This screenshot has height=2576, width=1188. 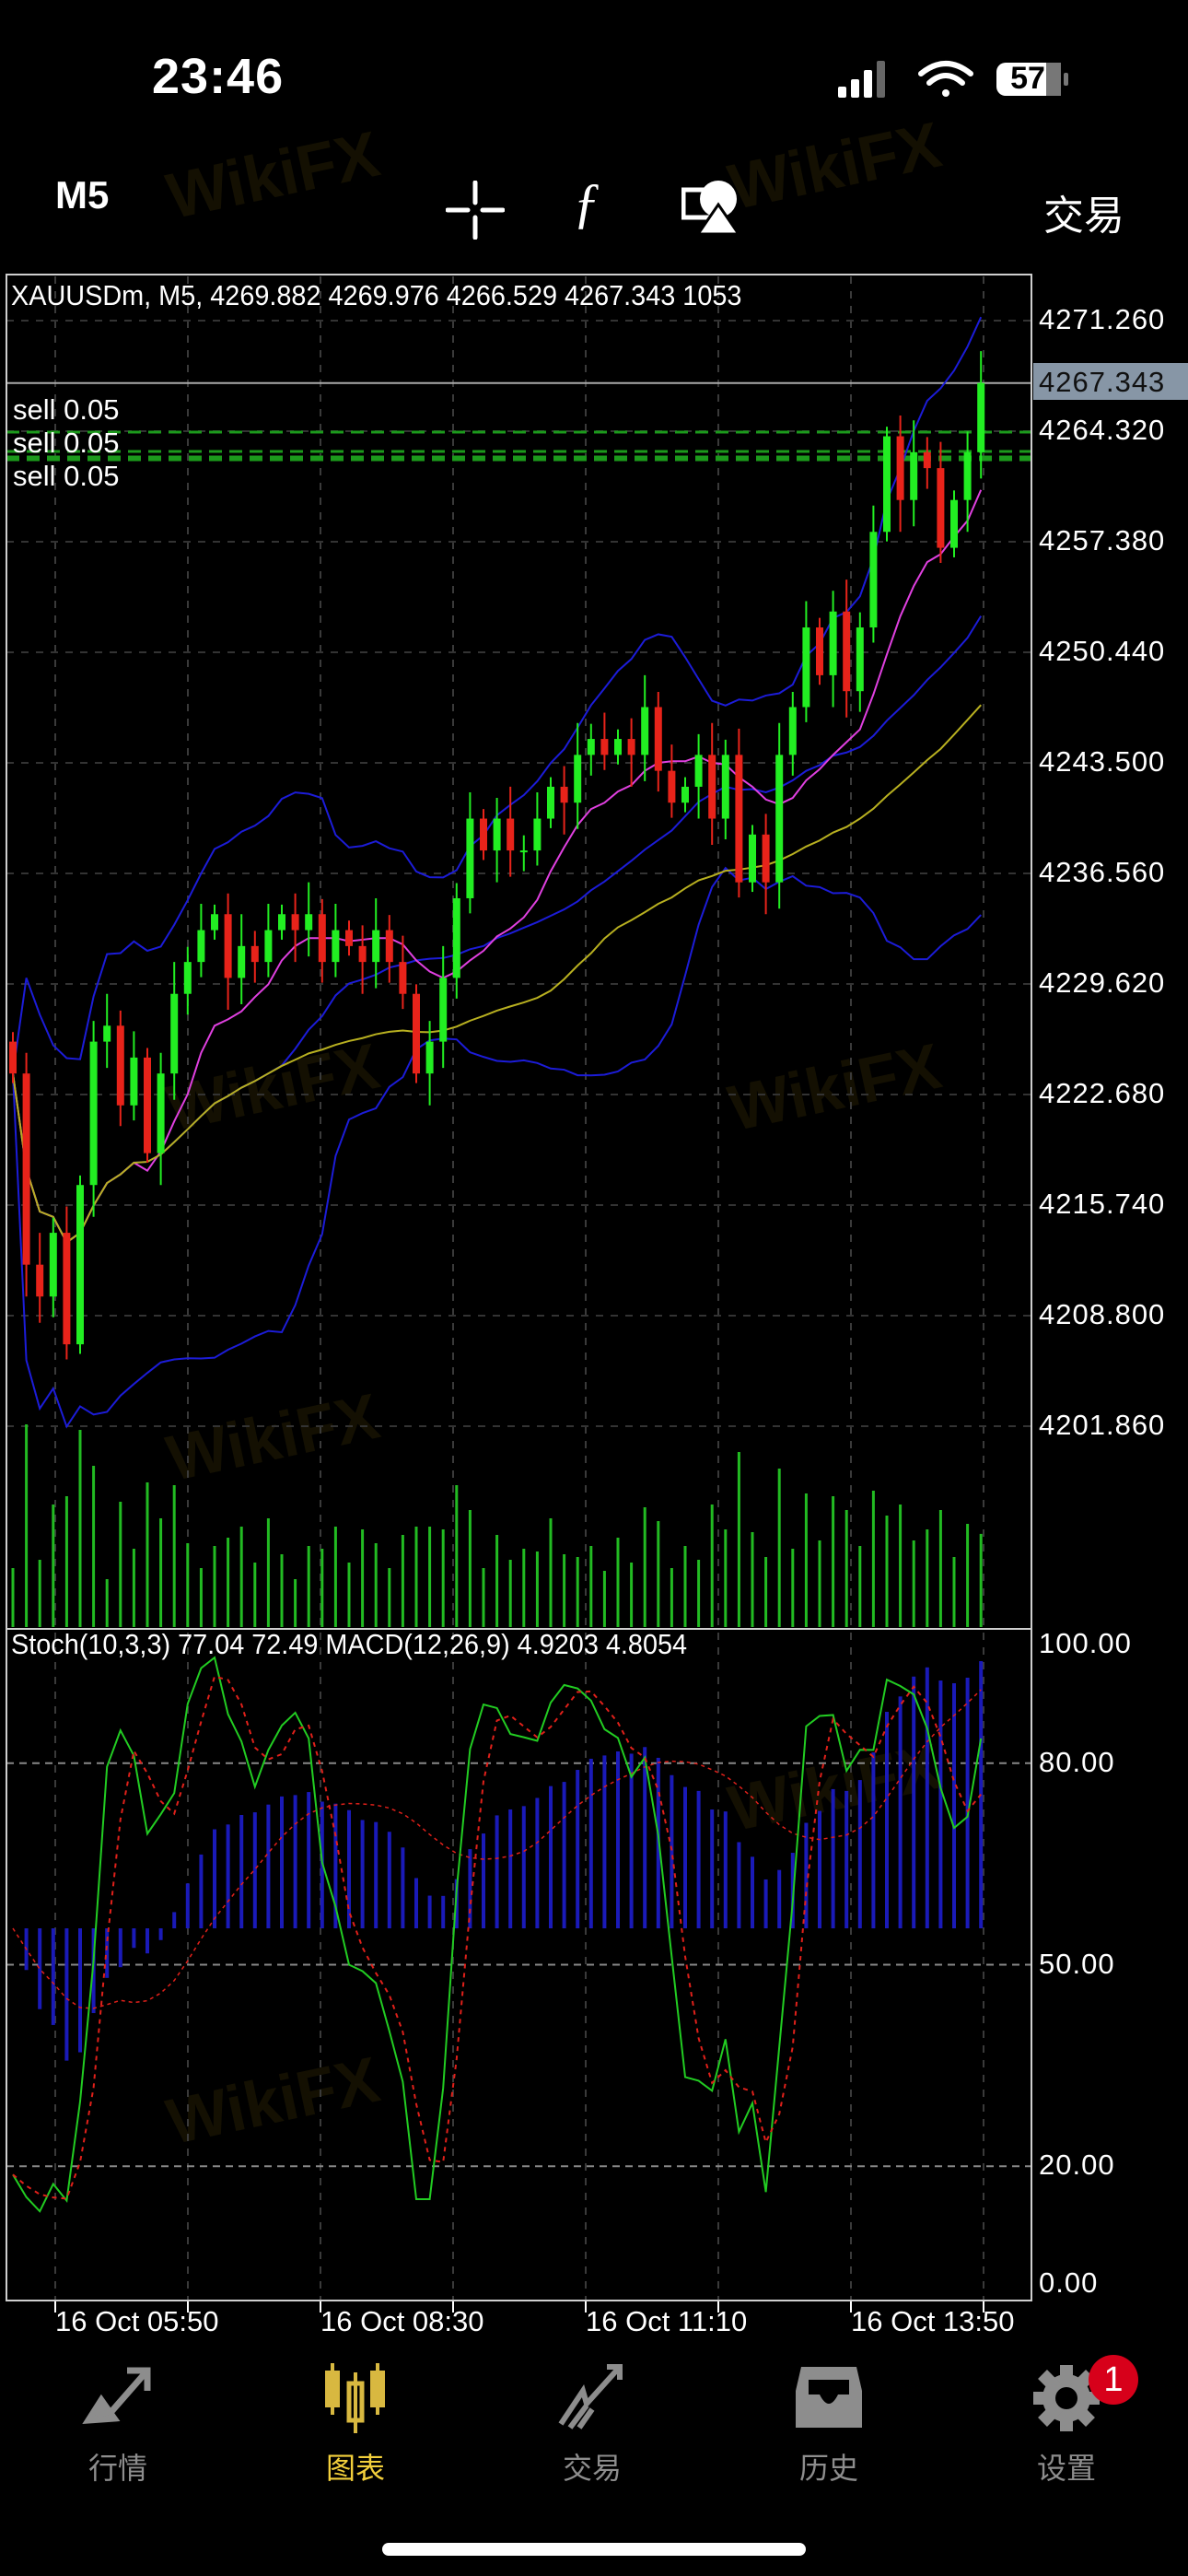 What do you see at coordinates (1066, 2425) in the screenshot?
I see `tab-settings: 设置` at bounding box center [1066, 2425].